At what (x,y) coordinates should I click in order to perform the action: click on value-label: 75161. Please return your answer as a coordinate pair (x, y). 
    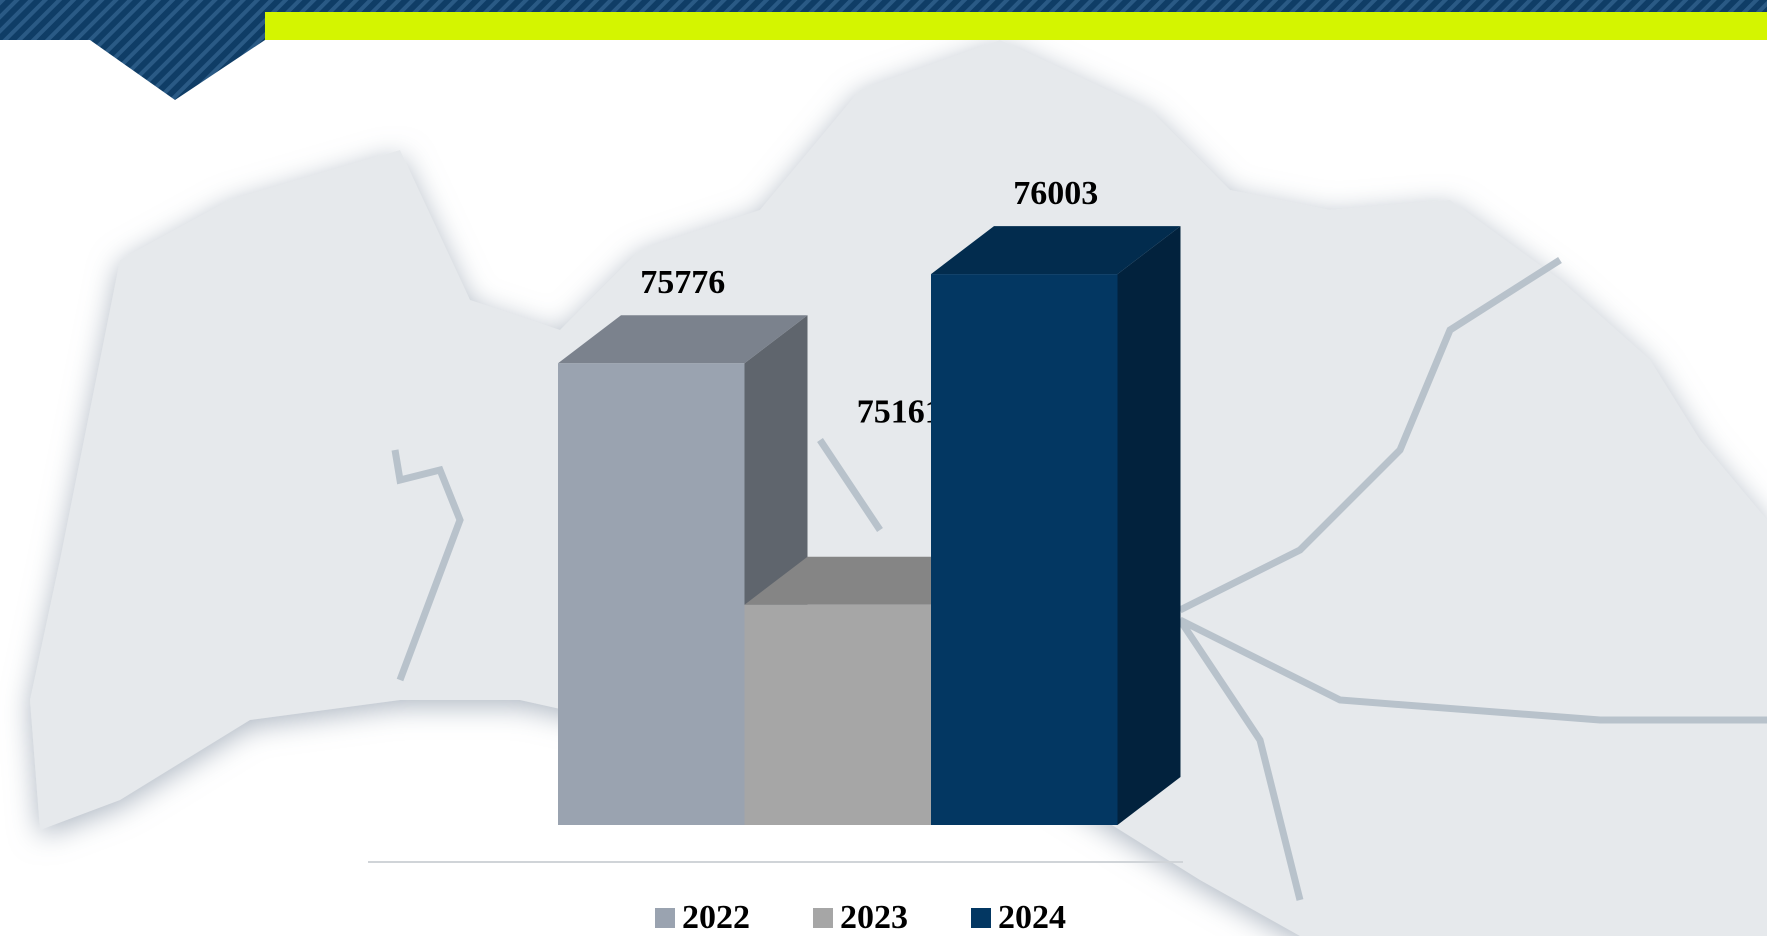
    Looking at the image, I should click on (899, 412).